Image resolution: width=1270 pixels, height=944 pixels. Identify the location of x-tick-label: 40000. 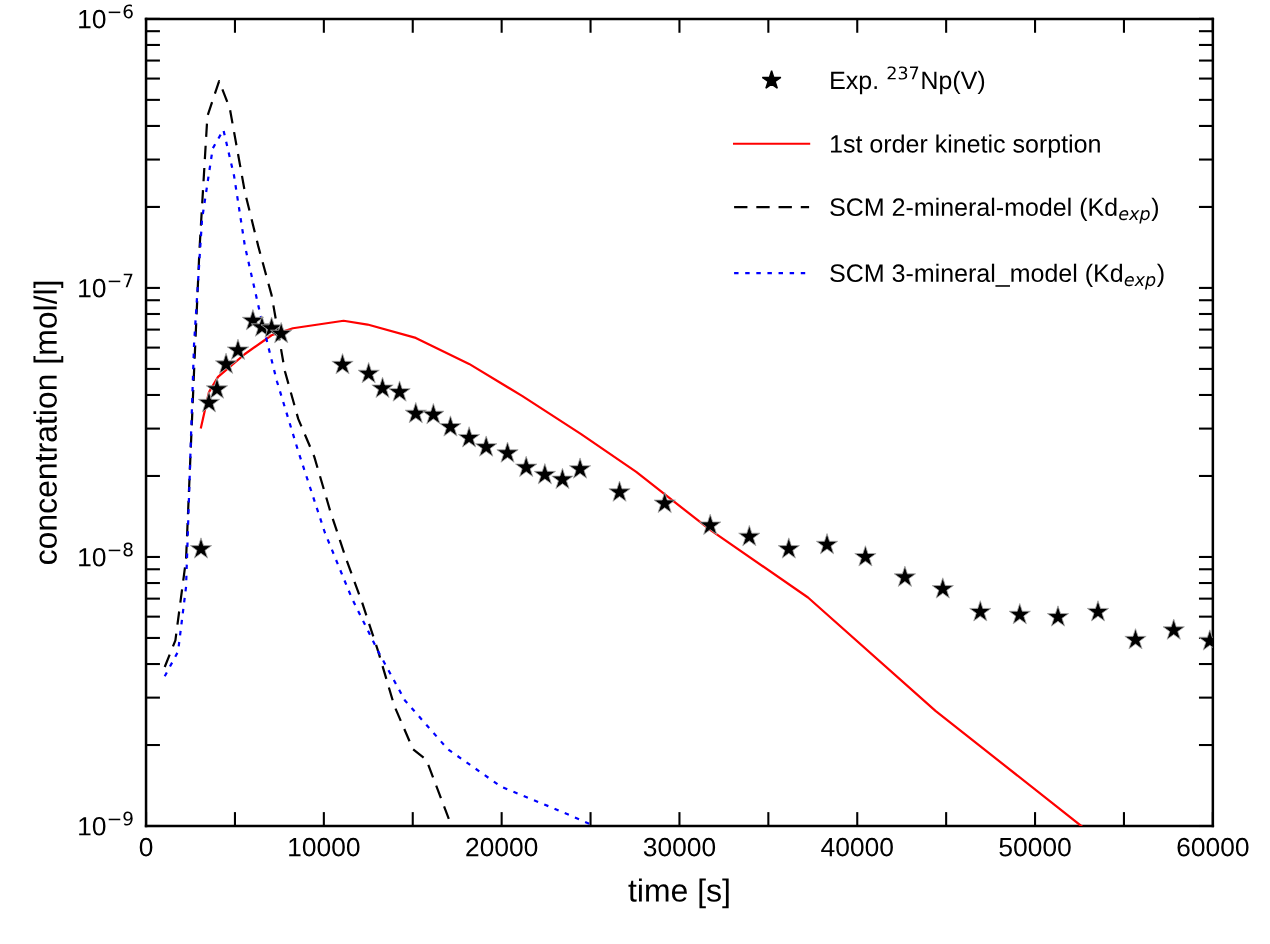
(857, 847).